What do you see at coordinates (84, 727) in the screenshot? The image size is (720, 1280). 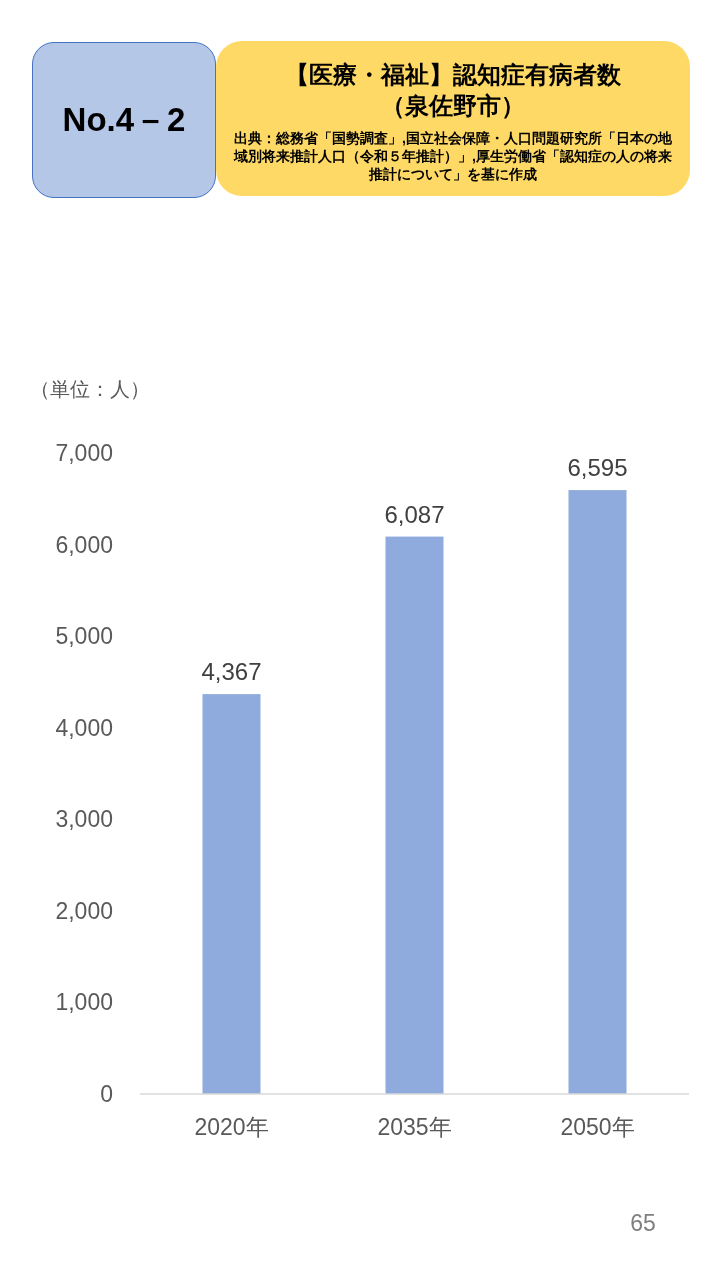 I see `y-tick-label: 4,000` at bounding box center [84, 727].